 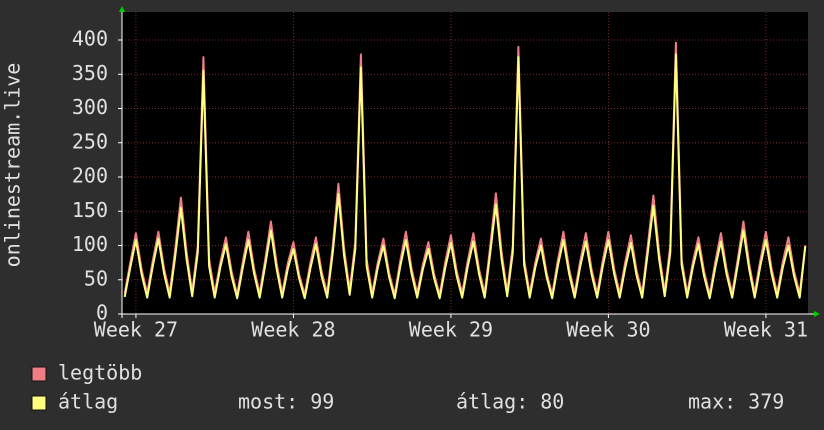 I want to click on y-tick-label: 250, so click(x=90, y=141).